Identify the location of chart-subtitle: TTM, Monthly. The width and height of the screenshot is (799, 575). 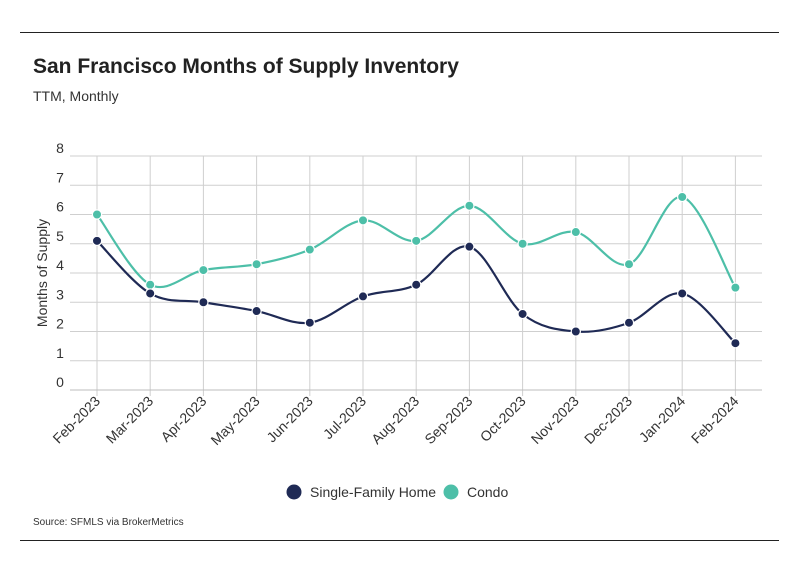
(76, 96).